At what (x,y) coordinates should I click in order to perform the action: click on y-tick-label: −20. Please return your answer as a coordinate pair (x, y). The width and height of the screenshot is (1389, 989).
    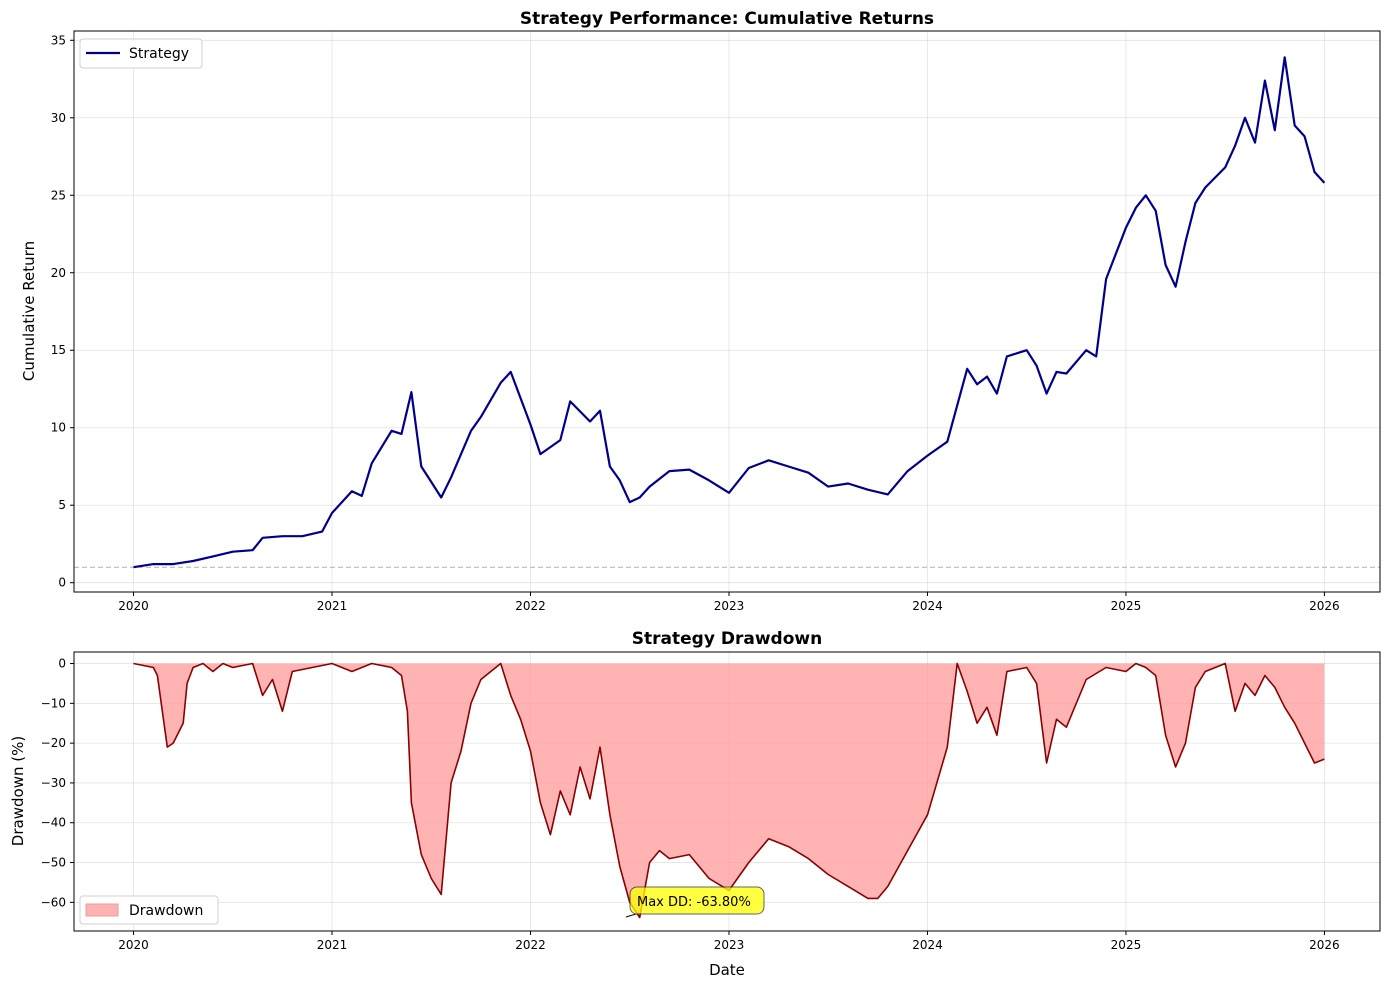
    Looking at the image, I should click on (53, 743).